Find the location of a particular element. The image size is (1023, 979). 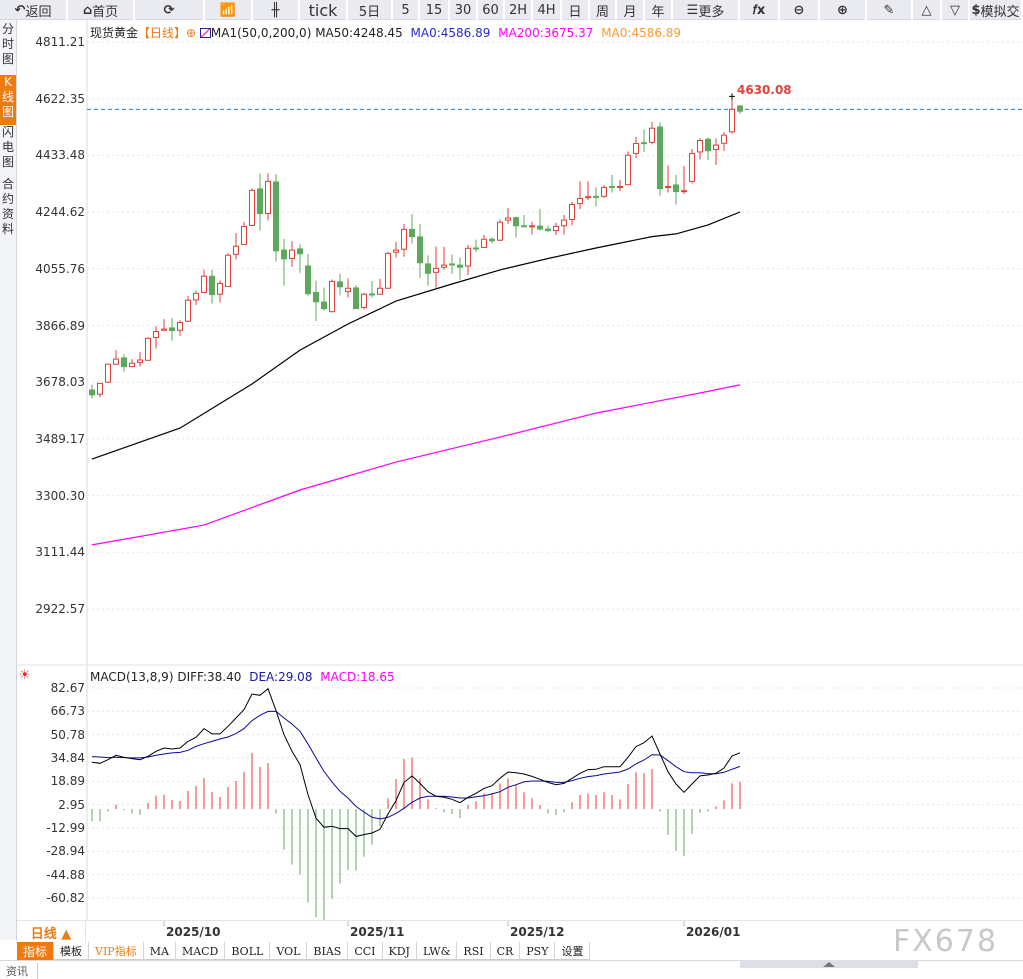

toolbar-button-fx-formula: 𝑓x is located at coordinates (760, 10).